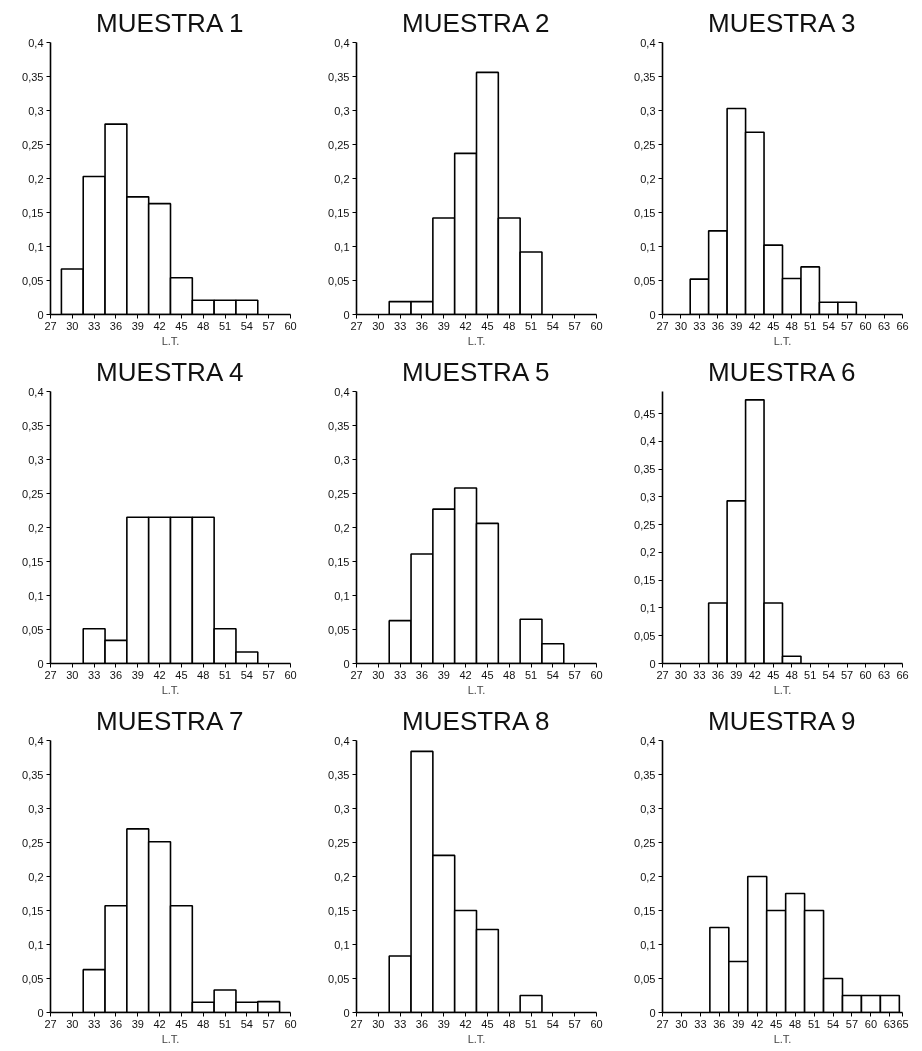 This screenshot has height=1051, width=922. I want to click on chart-title: MUESTRA 5, so click(476, 371).